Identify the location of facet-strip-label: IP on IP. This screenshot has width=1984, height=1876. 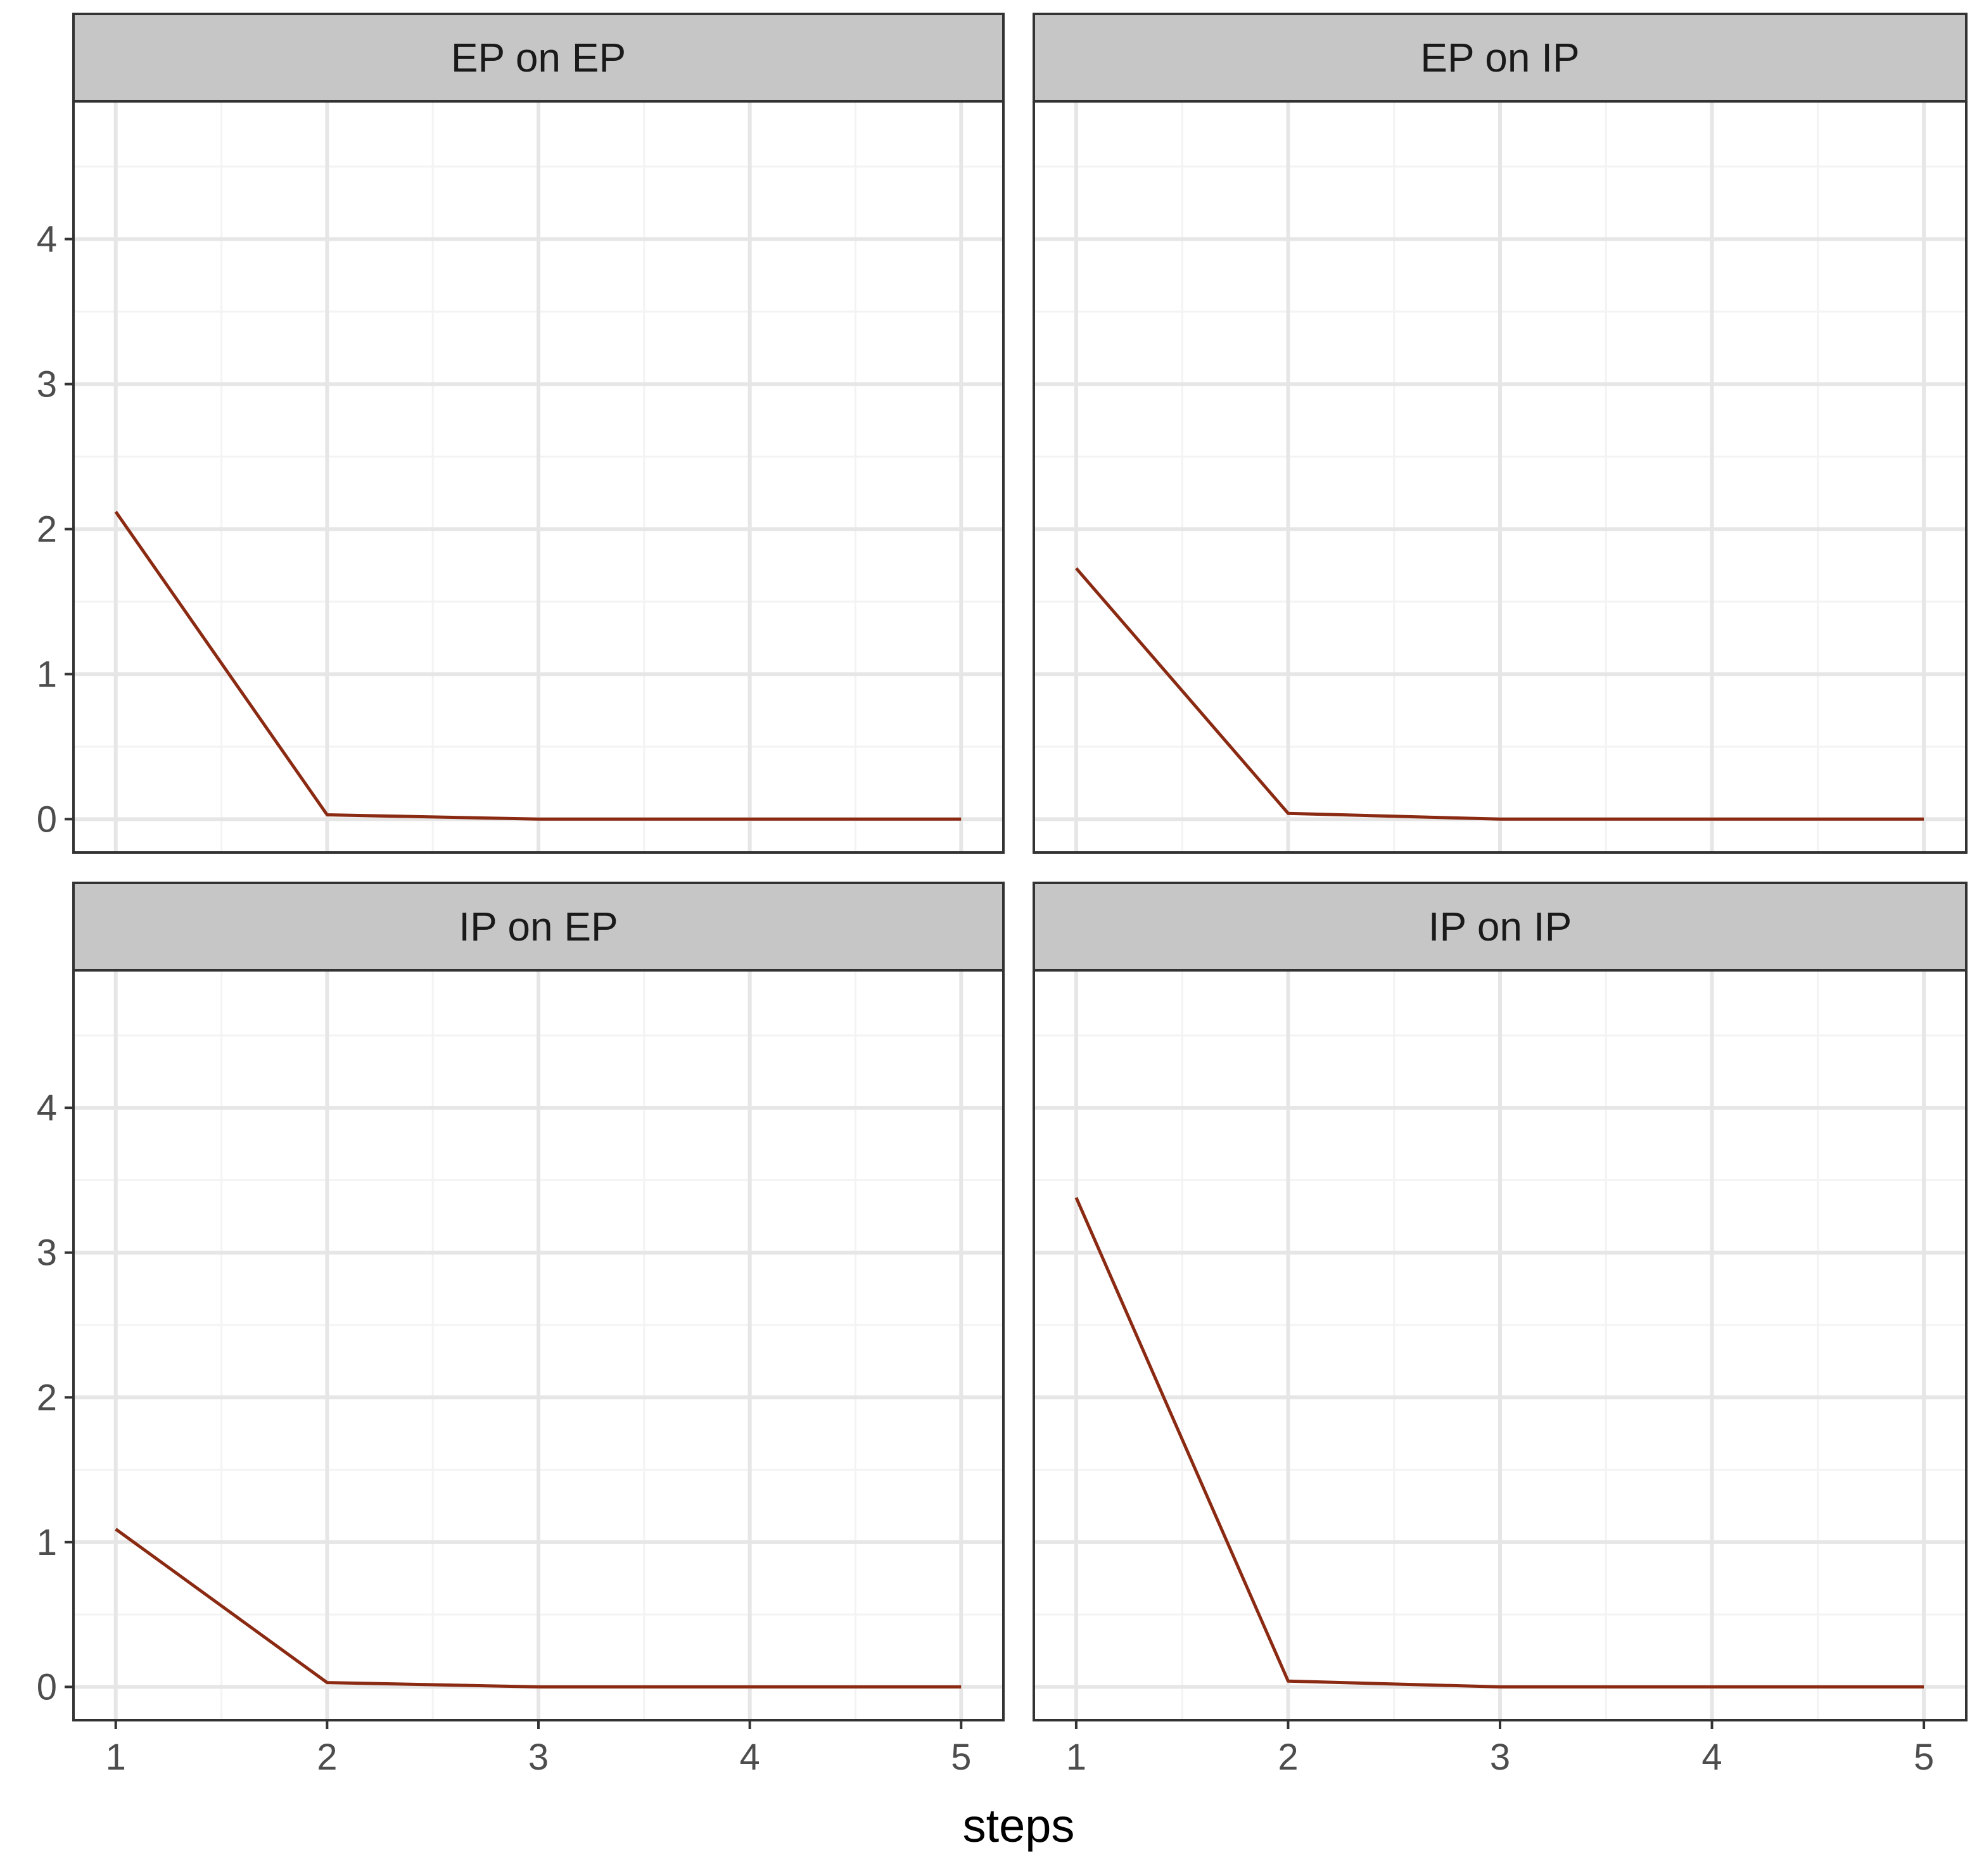
(1500, 927).